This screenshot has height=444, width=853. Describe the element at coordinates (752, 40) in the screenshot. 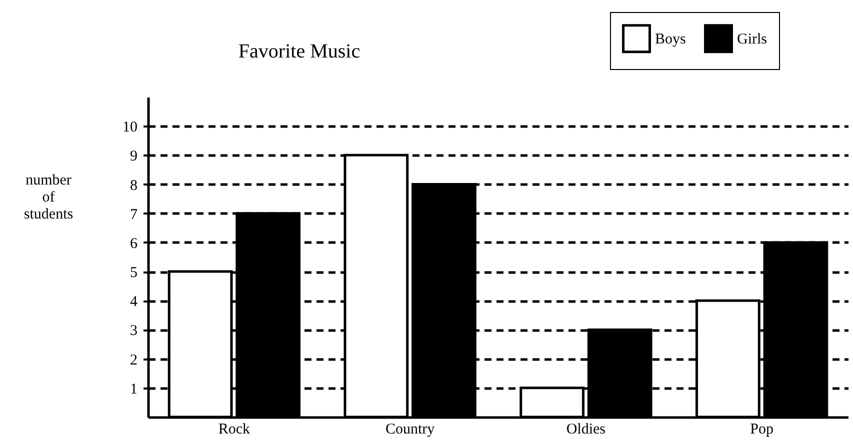

I see `legend-label: Girls` at that location.